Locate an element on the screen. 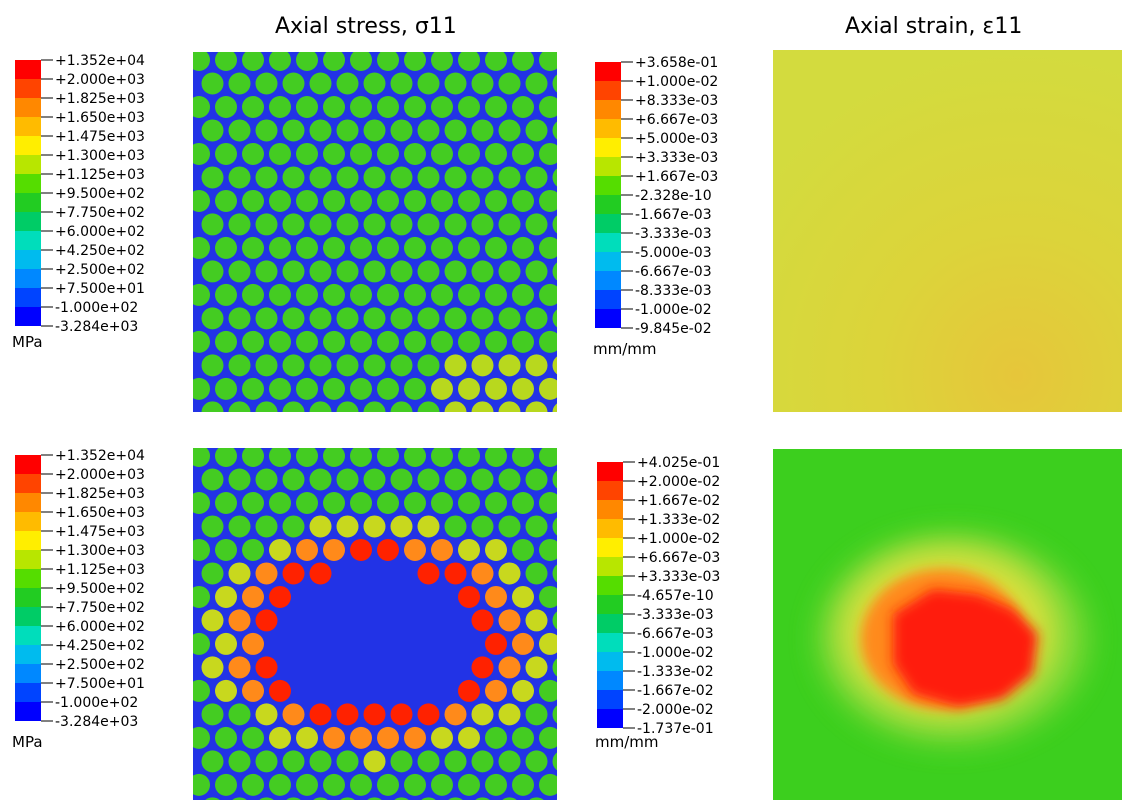 The height and width of the screenshot is (800, 1125). legend-tick-label: -1.000e-02 is located at coordinates (673, 310).